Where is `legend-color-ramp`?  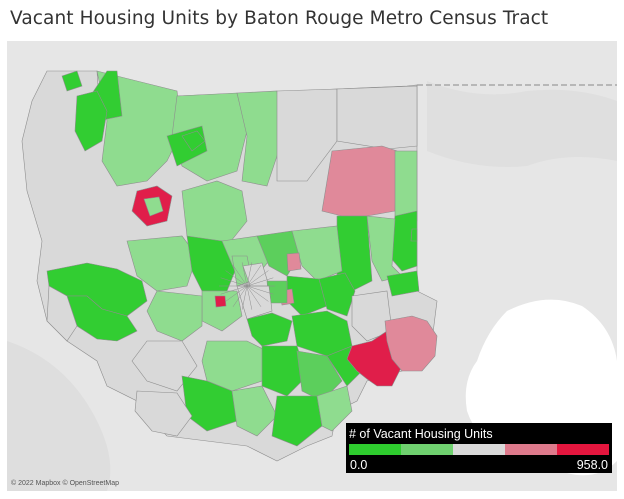 legend-color-ramp is located at coordinates (479, 449).